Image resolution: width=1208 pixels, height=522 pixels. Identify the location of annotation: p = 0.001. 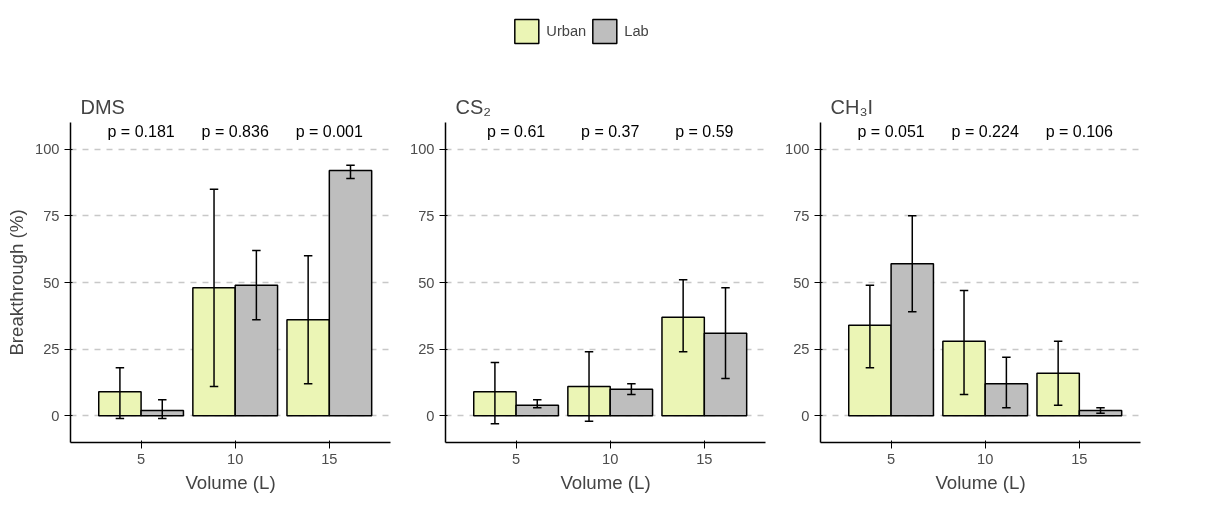
(329, 131).